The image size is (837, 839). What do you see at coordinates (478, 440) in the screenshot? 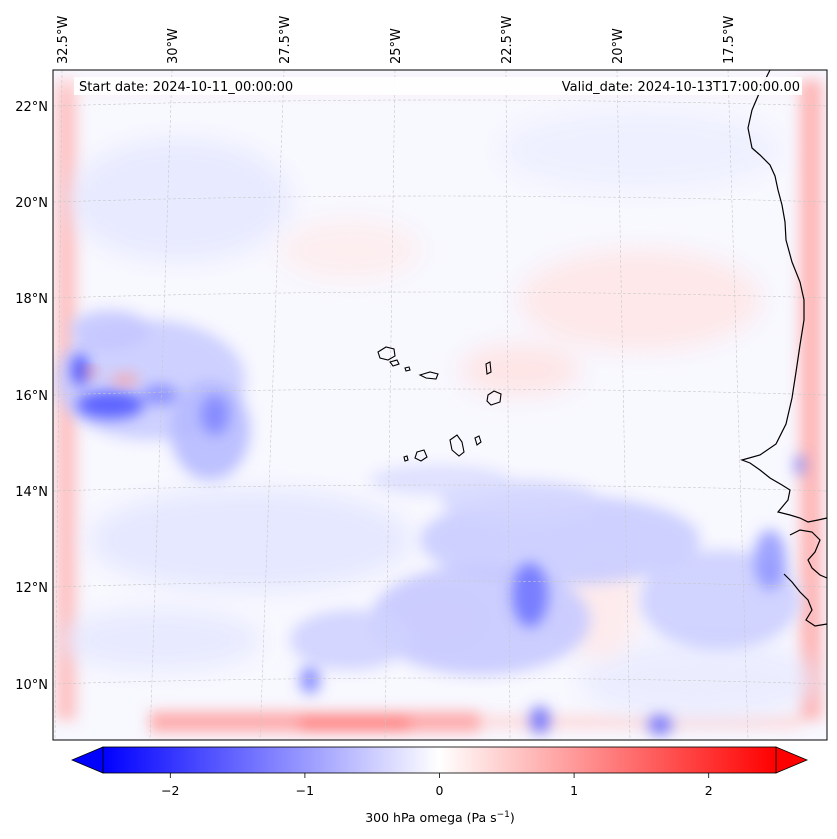
I see `island-maio` at bounding box center [478, 440].